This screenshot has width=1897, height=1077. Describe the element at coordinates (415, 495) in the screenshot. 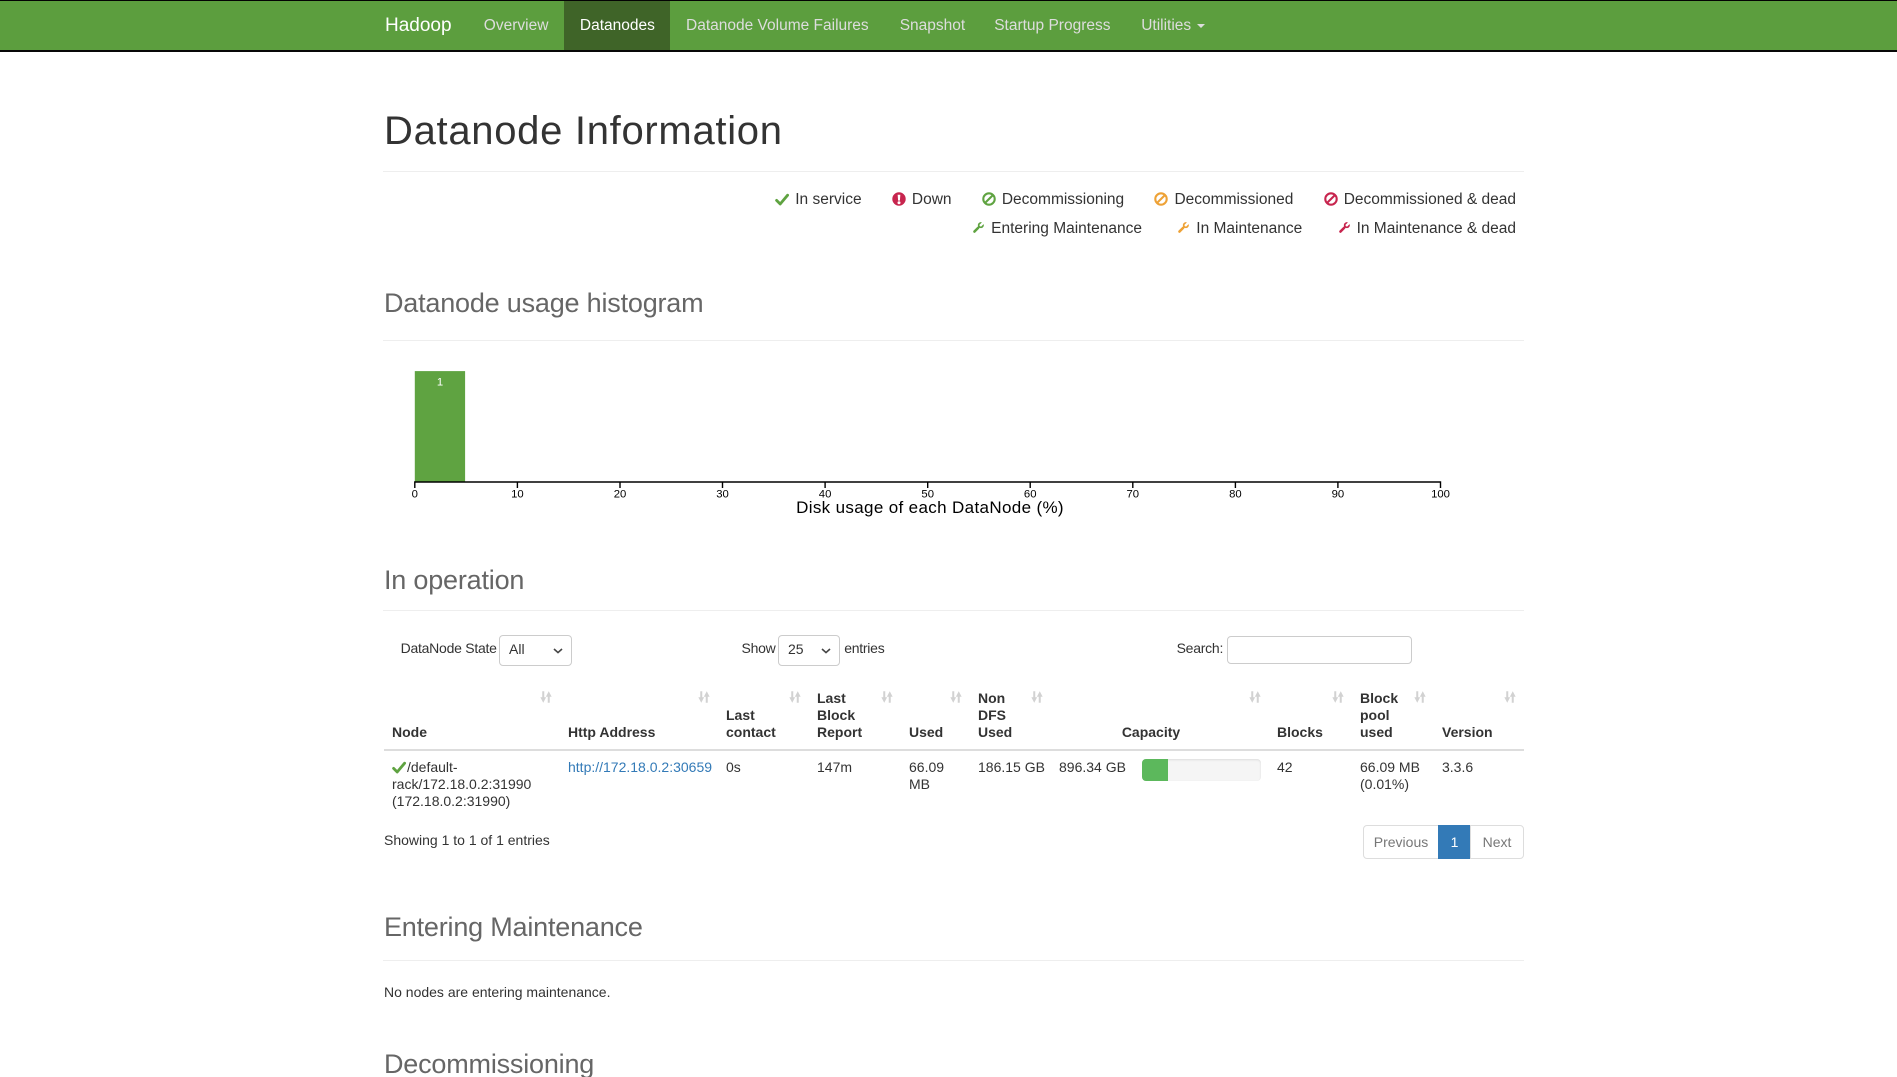

I see `svg-text: 0` at that location.